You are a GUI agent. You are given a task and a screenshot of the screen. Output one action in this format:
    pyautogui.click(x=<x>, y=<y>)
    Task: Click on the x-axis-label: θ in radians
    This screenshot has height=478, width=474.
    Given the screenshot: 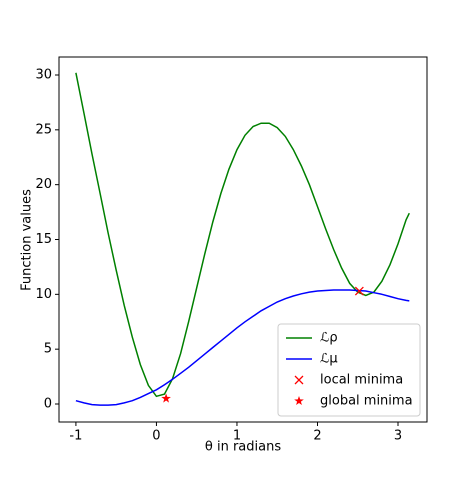 What is the action you would take?
    pyautogui.click(x=243, y=447)
    